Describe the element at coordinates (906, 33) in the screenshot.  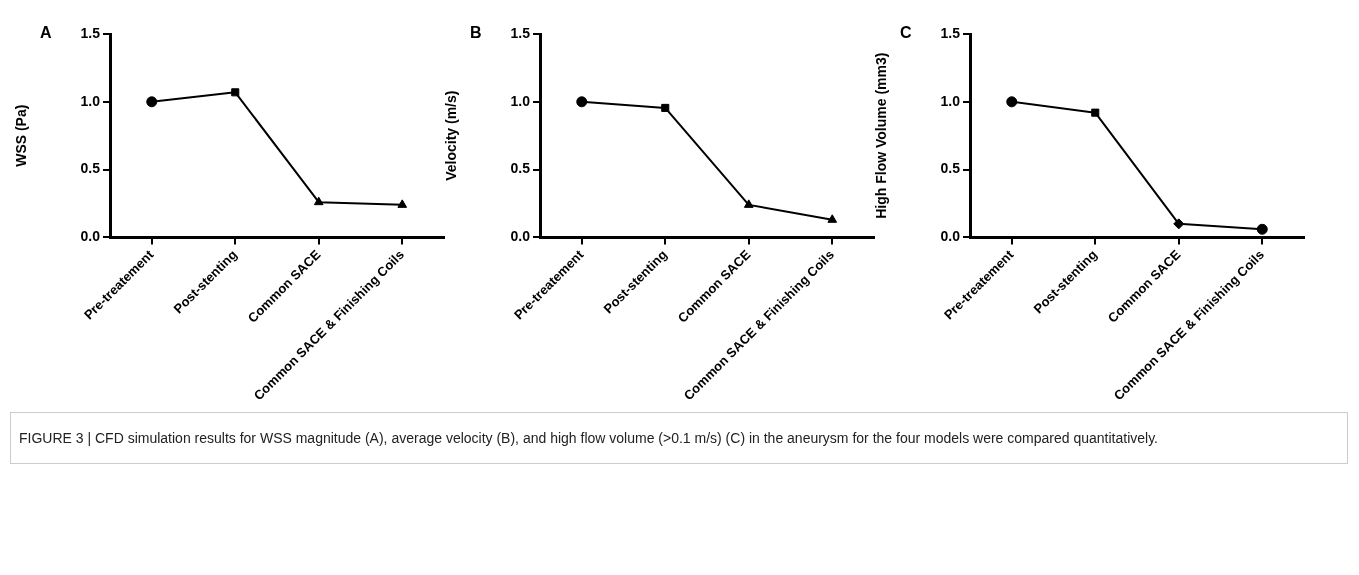
I see `chart-title: C` at that location.